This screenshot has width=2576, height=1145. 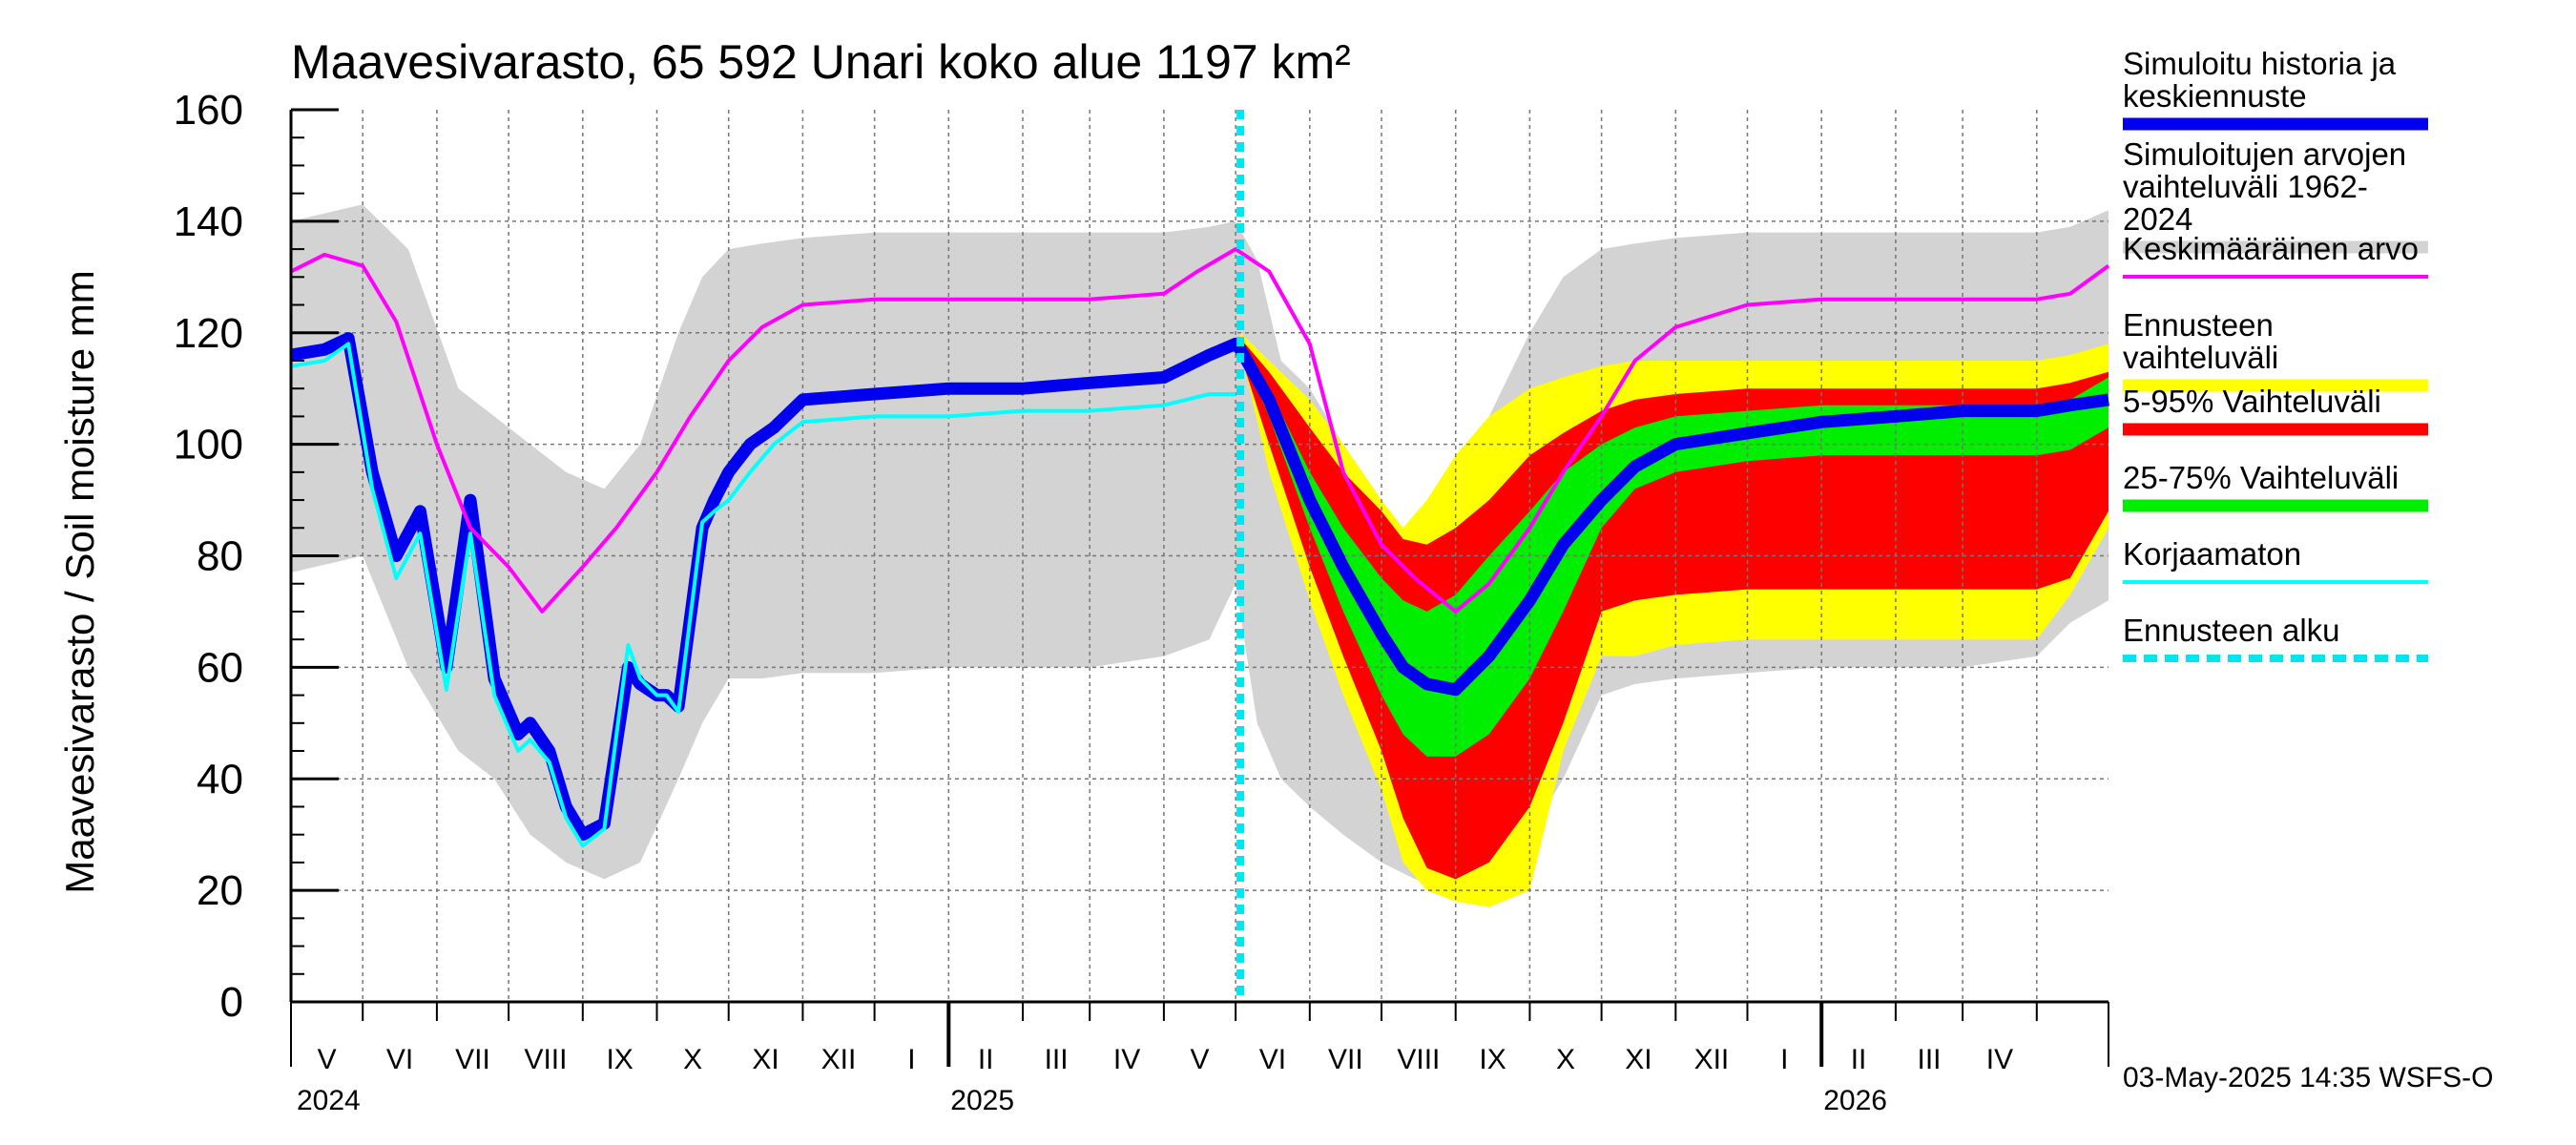 I want to click on legend-label: Korjaamaton, so click(x=2212, y=554).